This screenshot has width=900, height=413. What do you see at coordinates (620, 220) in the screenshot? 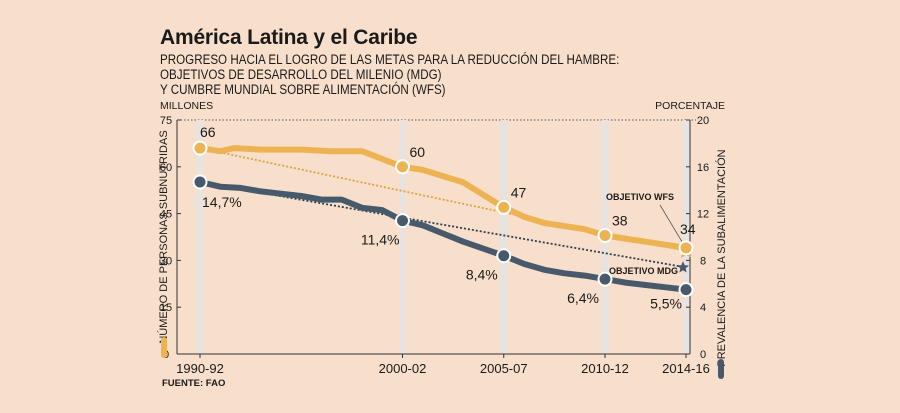
I see `people-value-label-3: 38` at bounding box center [620, 220].